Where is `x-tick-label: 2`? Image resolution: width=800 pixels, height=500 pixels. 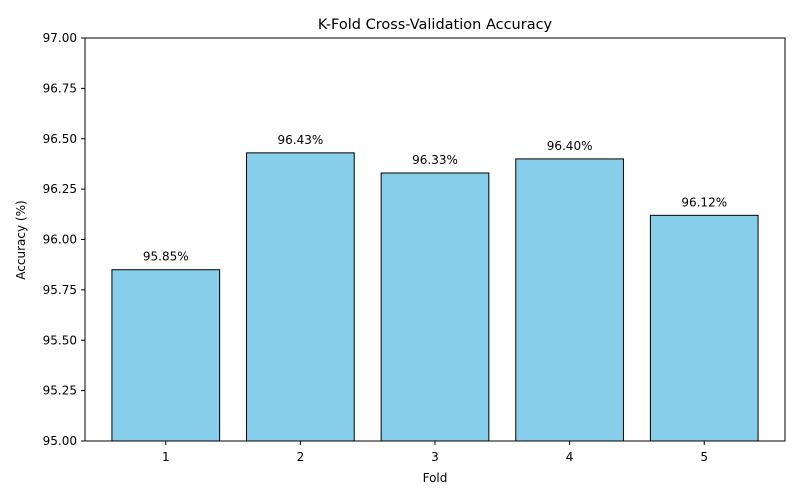
x-tick-label: 2 is located at coordinates (301, 457).